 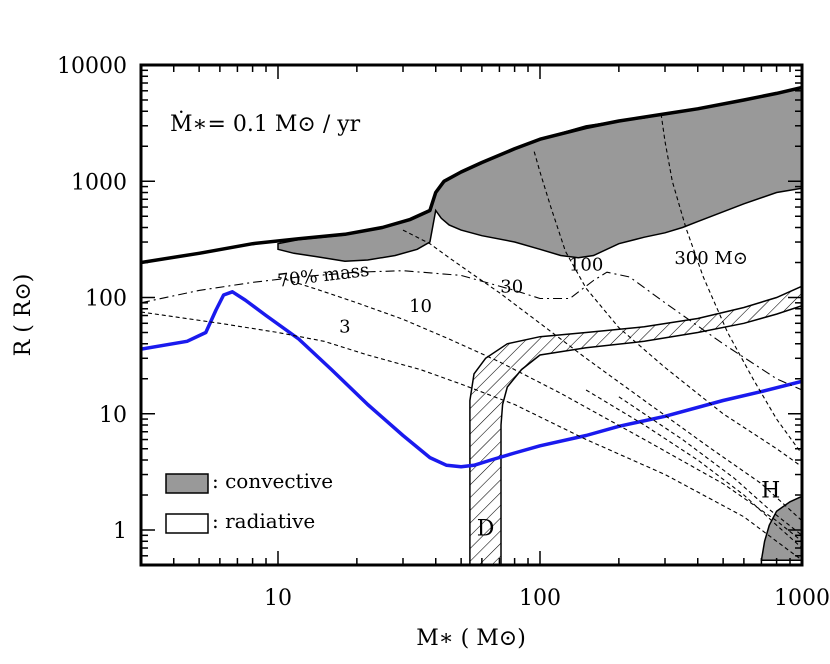 What do you see at coordinates (272, 481) in the screenshot?
I see `legend-label-convective: : convective` at bounding box center [272, 481].